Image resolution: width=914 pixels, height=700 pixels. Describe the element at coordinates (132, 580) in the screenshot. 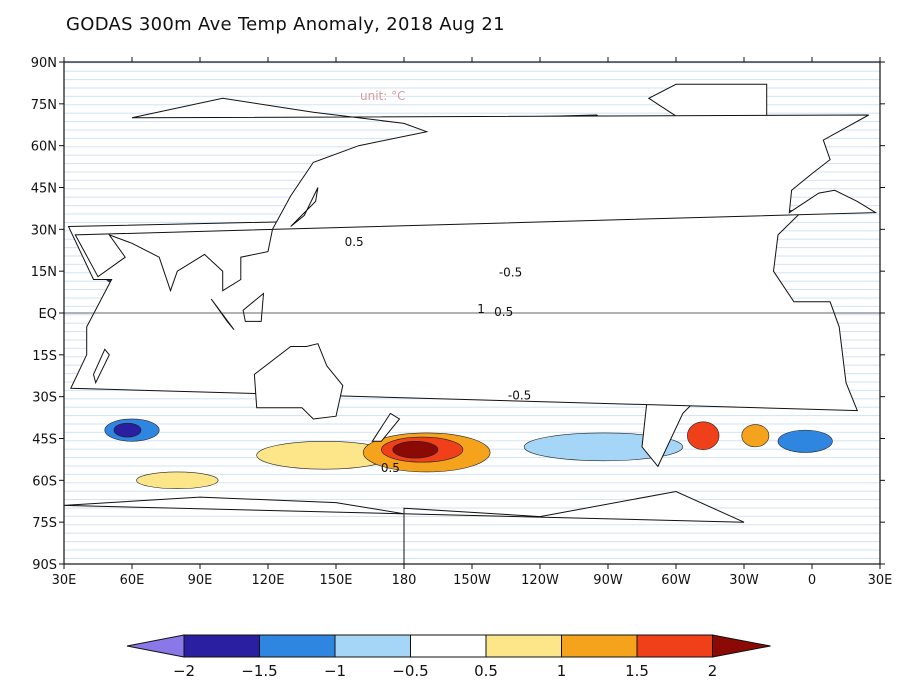

I see `x-tick-label: 60E` at that location.